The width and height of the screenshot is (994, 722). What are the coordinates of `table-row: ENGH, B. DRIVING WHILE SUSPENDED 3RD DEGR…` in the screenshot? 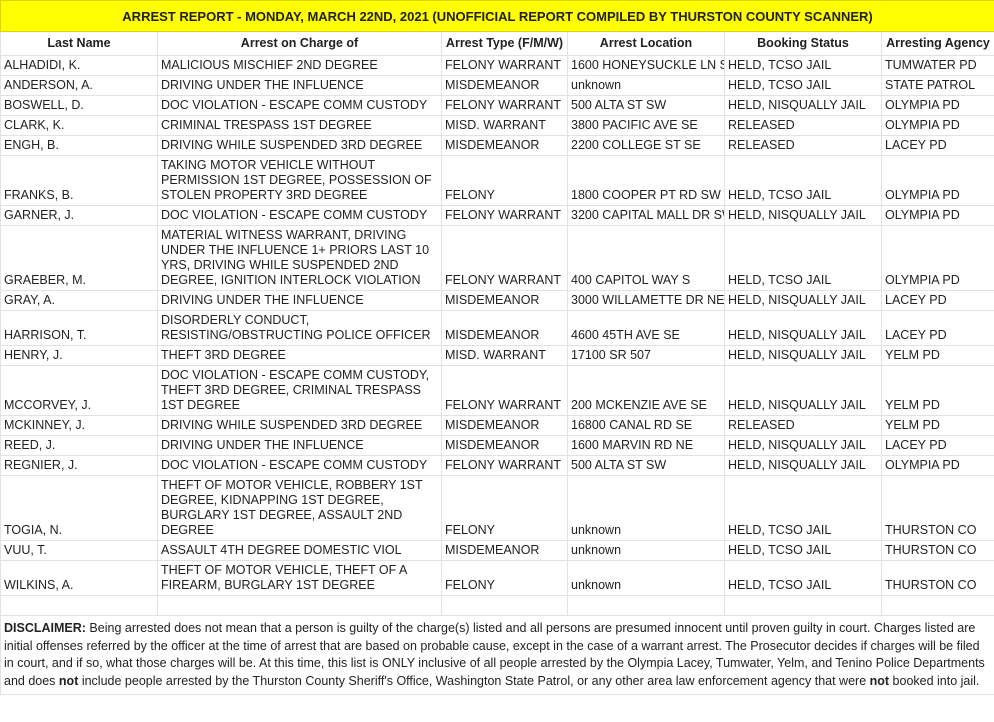 It's located at (497, 145).